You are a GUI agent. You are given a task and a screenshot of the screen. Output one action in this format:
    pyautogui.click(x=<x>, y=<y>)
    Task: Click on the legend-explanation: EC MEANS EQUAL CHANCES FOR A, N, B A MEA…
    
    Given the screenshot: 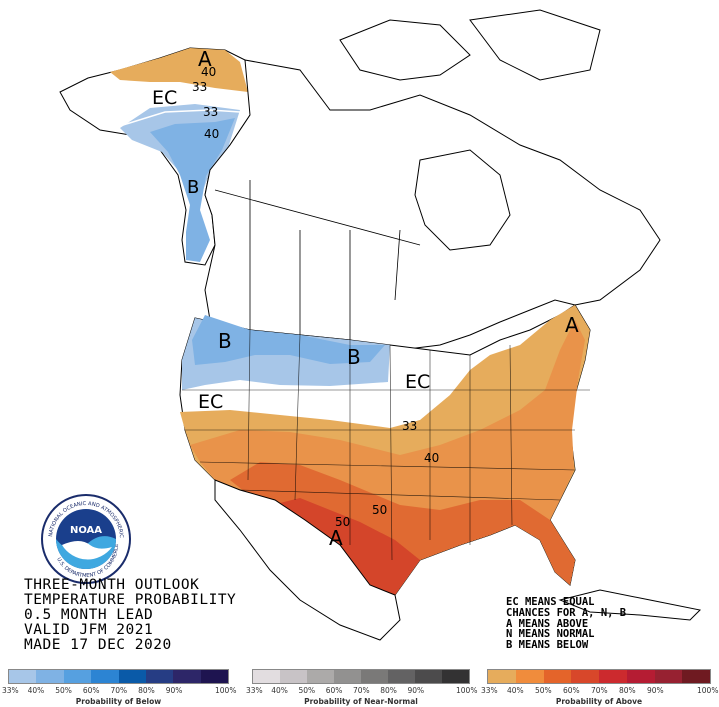 What is the action you would take?
    pyautogui.click(x=566, y=624)
    